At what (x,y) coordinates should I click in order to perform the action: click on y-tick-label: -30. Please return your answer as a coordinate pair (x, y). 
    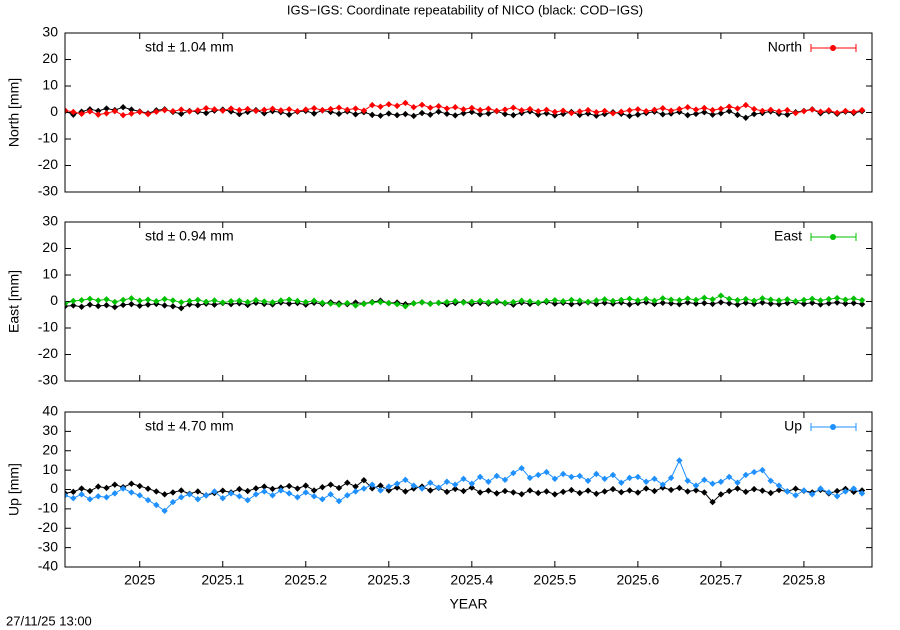
    Looking at the image, I should click on (48, 191).